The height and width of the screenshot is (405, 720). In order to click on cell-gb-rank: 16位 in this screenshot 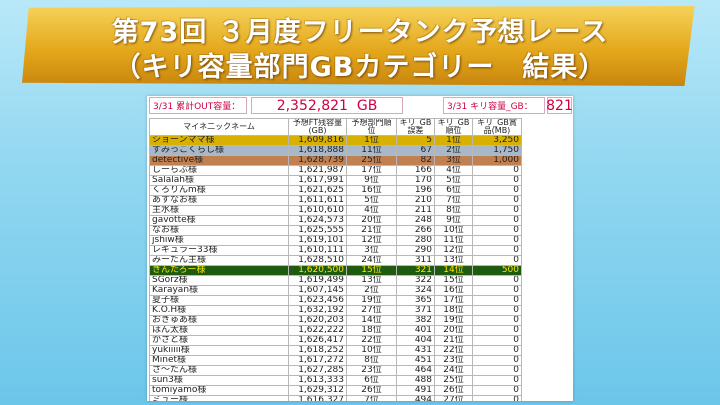, I will do `click(453, 290)`.